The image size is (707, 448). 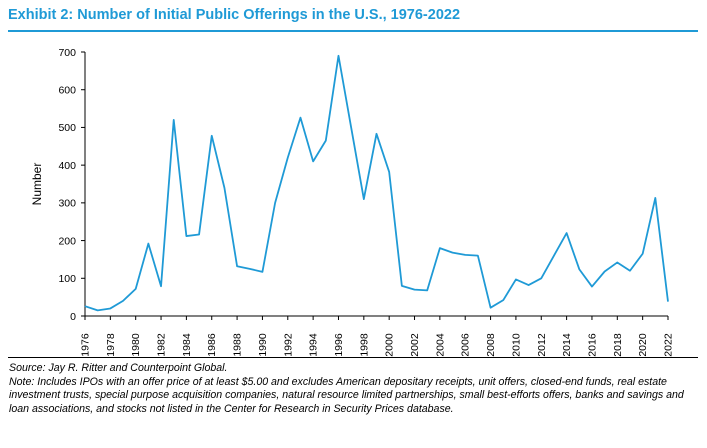 I want to click on y-axis-label: Number, so click(x=37, y=184).